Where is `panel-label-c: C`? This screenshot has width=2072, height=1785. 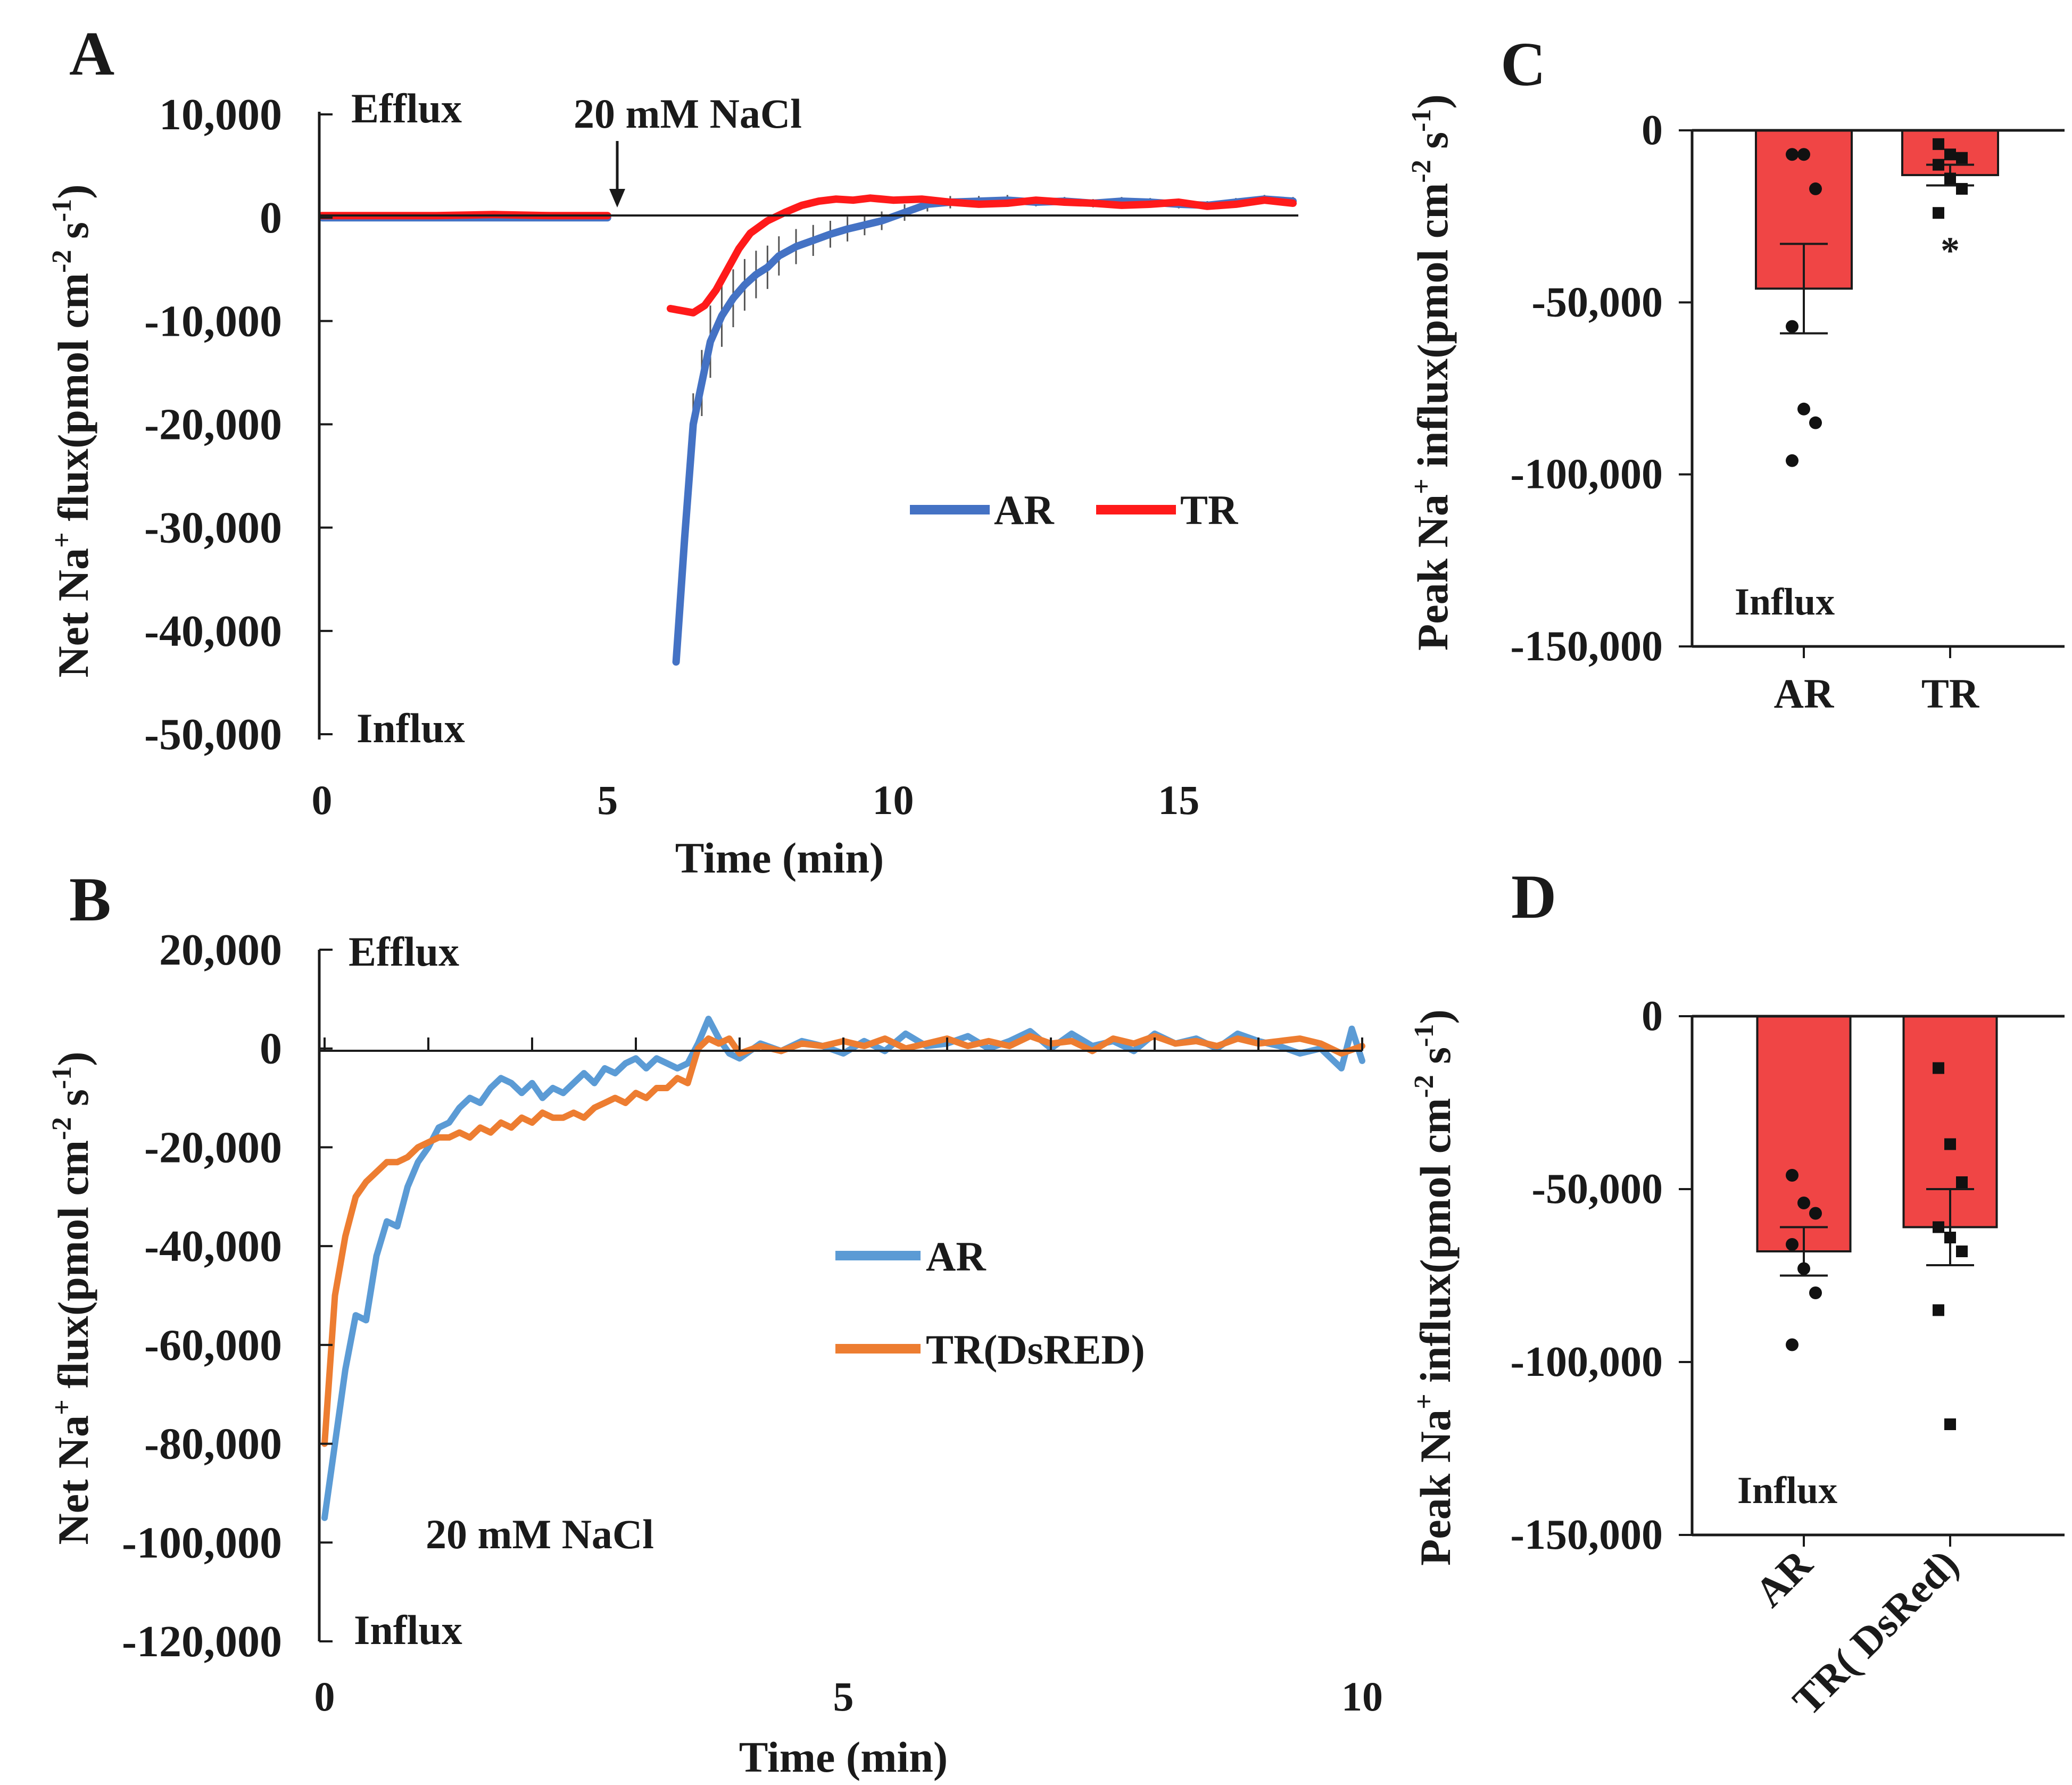 panel-label-c: C is located at coordinates (1524, 64).